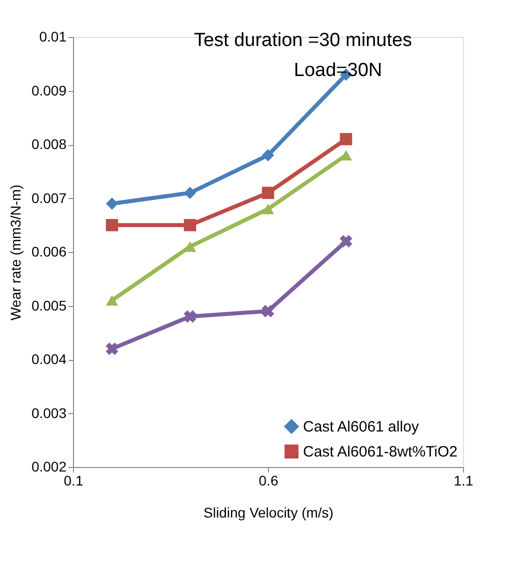 The height and width of the screenshot is (570, 515). Describe the element at coordinates (15, 252) in the screenshot. I see `y-axis-title: Wear rate (mm3/N-m)` at that location.